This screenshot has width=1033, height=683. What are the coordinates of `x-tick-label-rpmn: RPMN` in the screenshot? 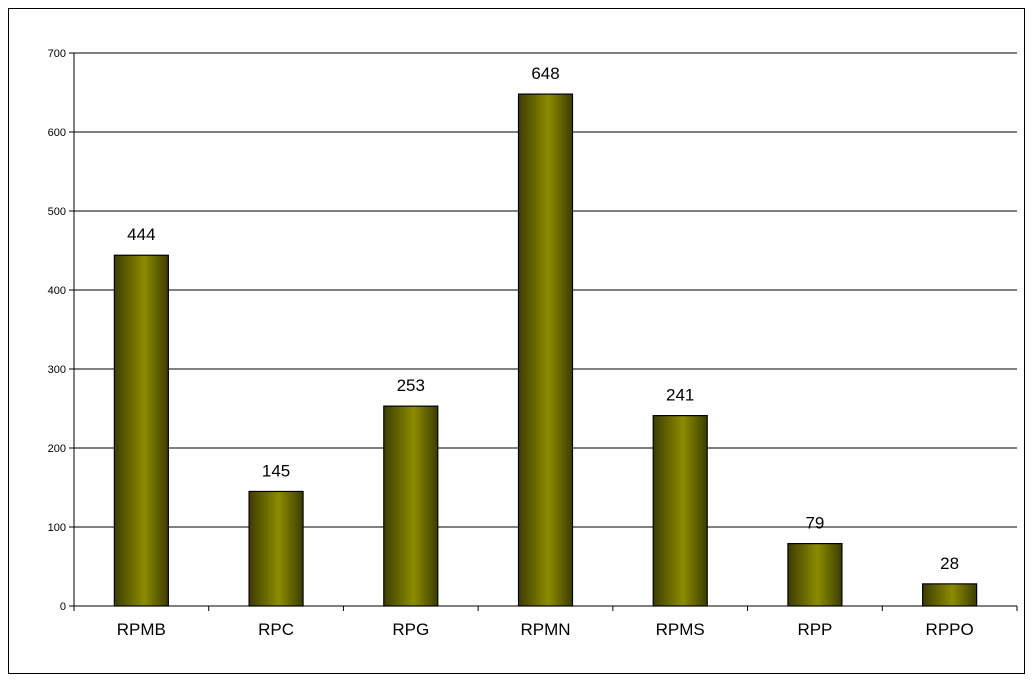 It's located at (545, 629).